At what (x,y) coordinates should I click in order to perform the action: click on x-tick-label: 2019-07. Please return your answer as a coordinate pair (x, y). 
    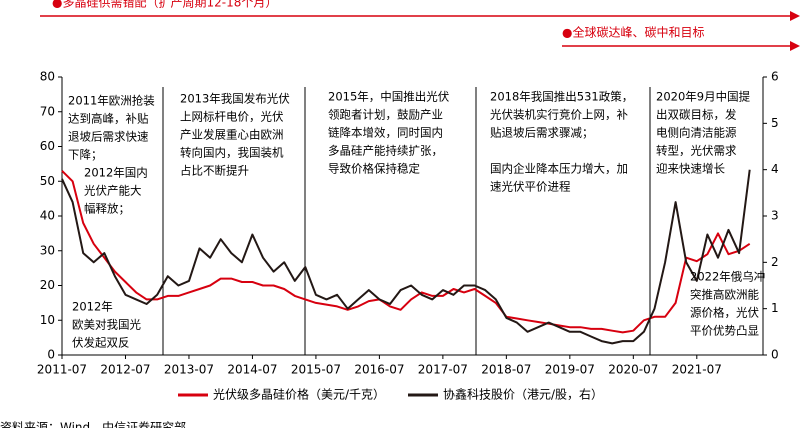
    Looking at the image, I should click on (570, 370).